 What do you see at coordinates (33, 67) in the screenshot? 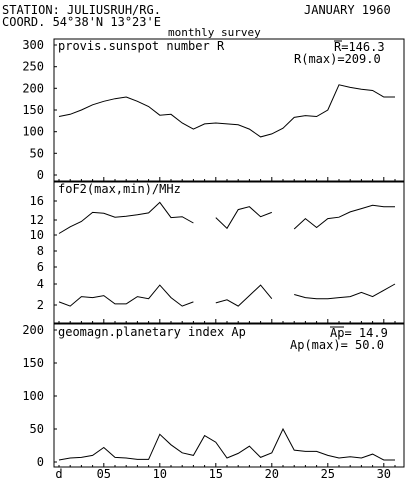
I see `y-tick-label: 250` at bounding box center [33, 67].